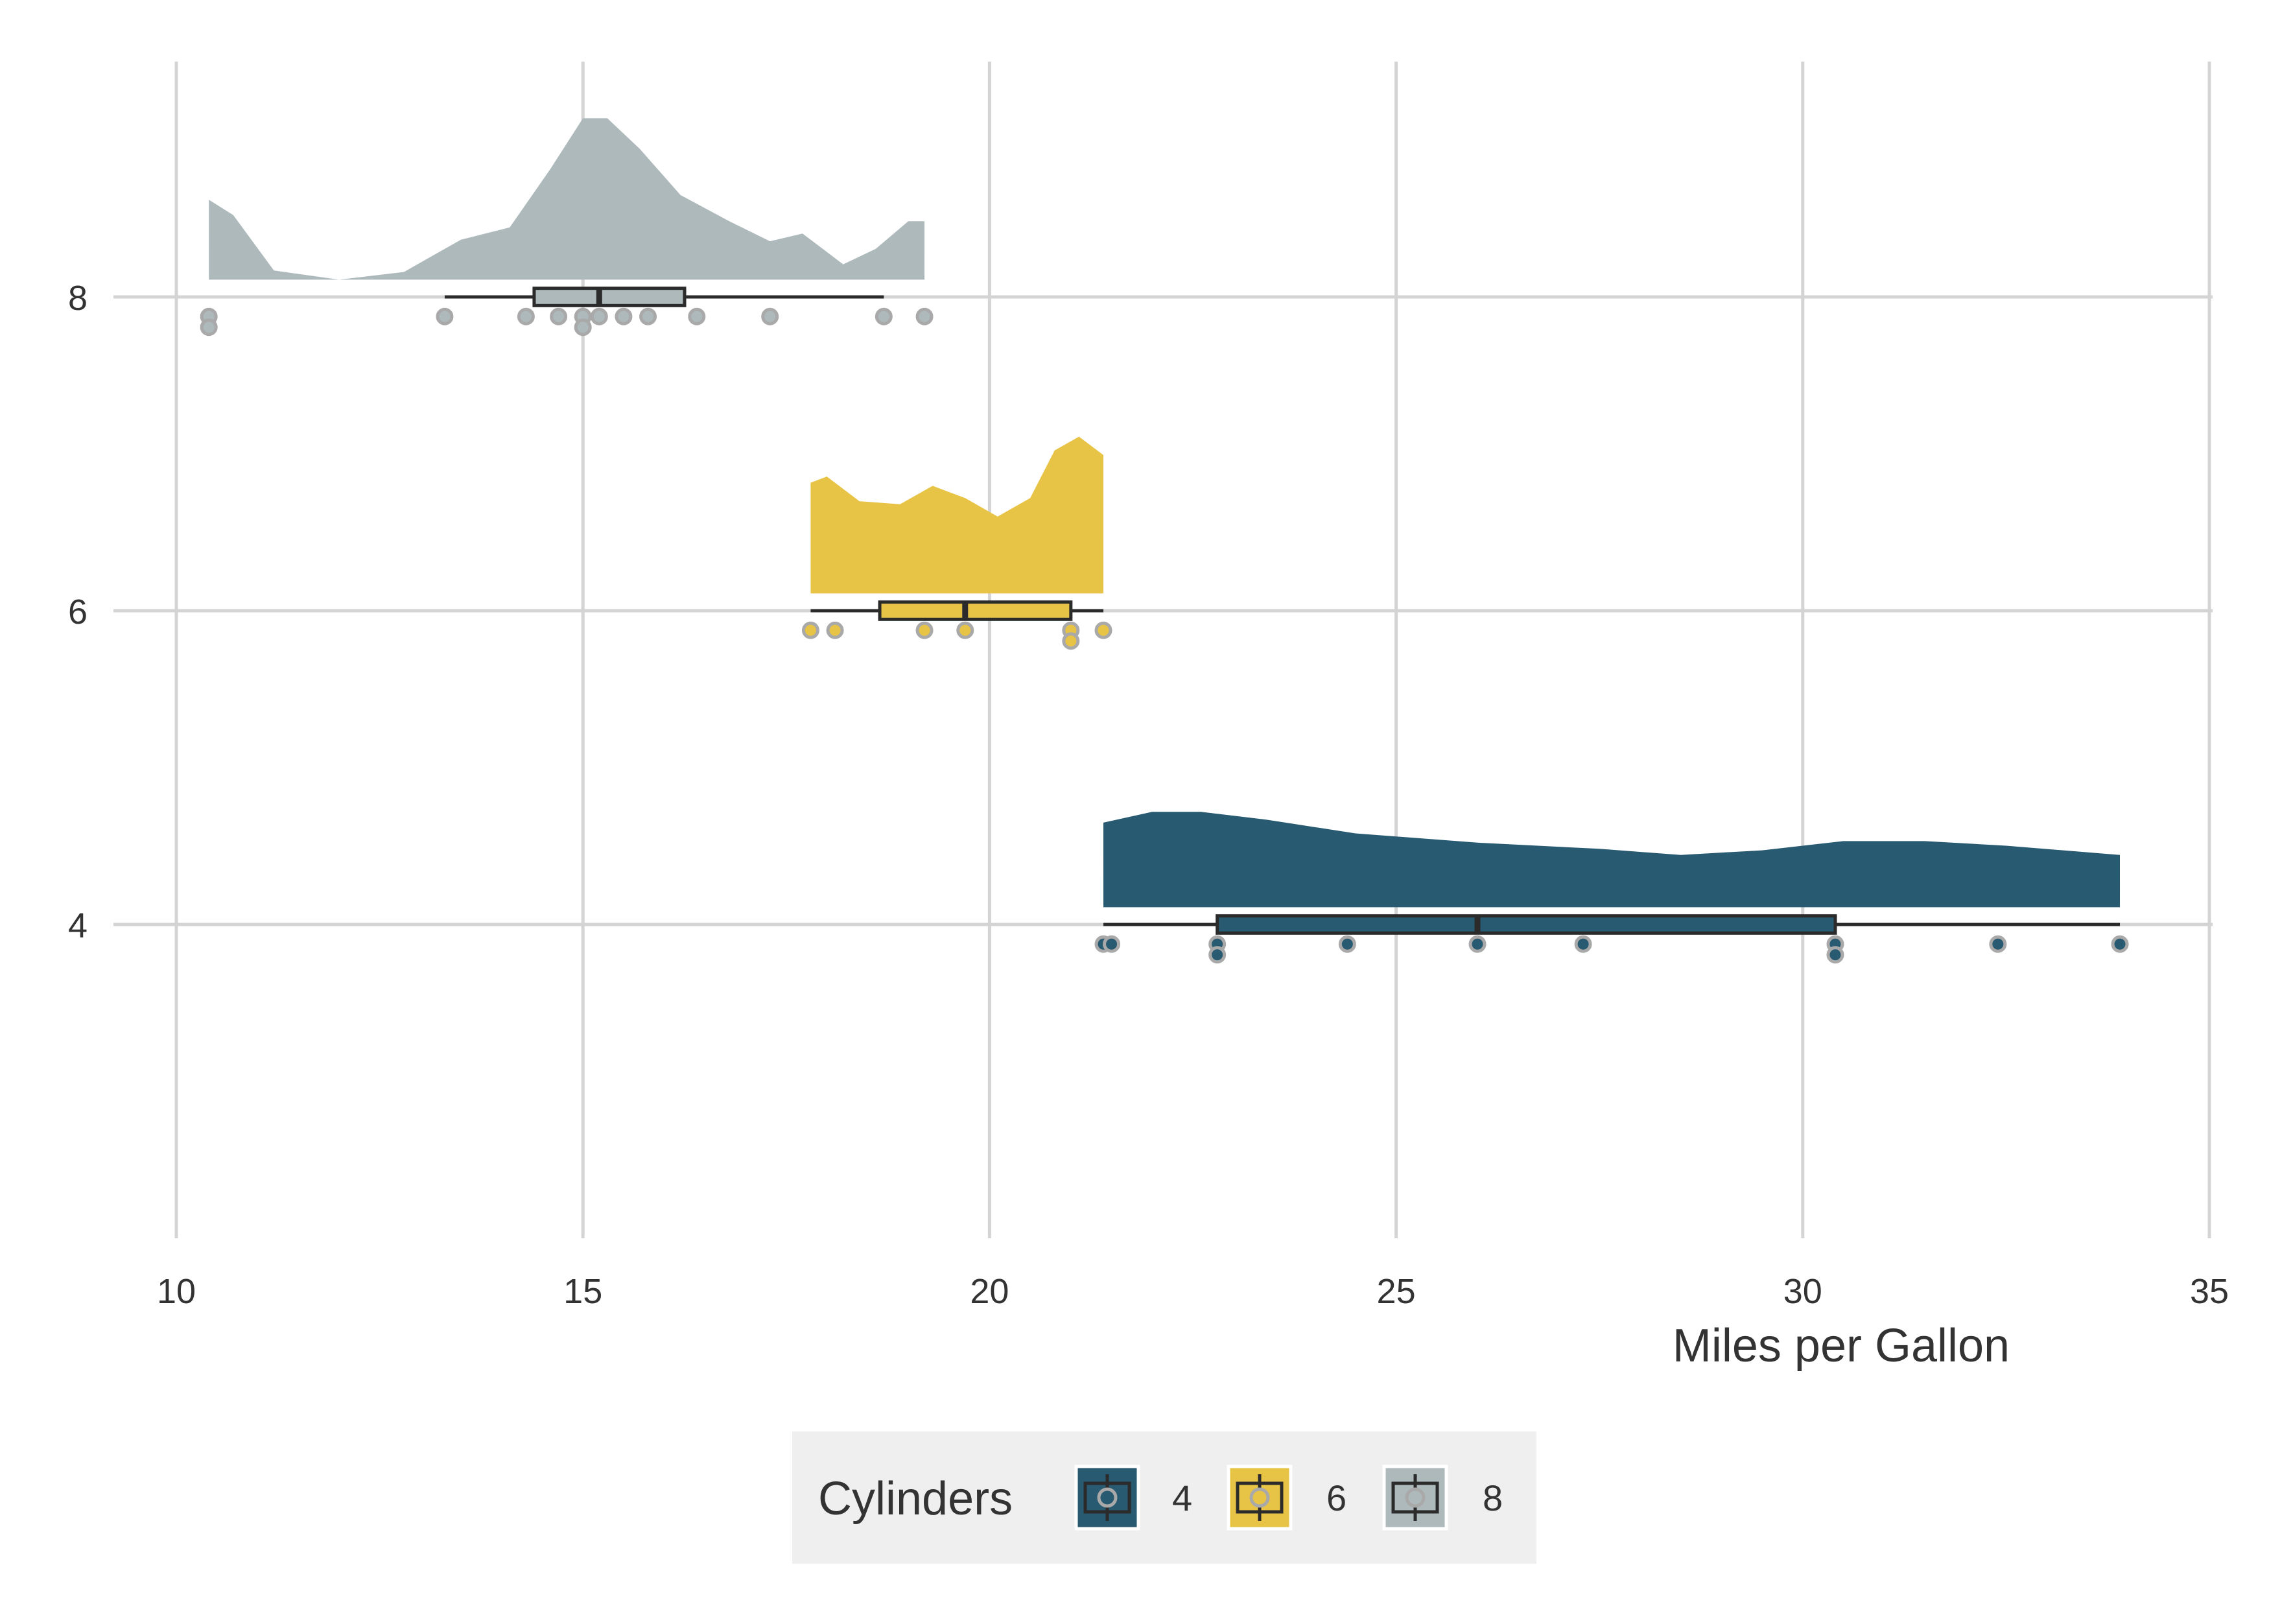  I want to click on legend: Cylinders 4 6 8, so click(1164, 1498).